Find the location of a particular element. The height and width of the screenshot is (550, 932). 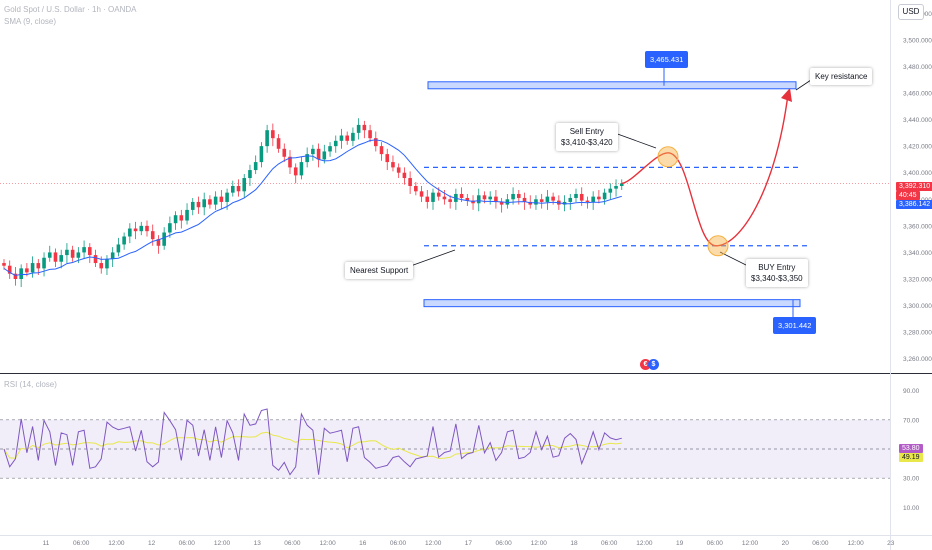

flag-icon: $ is located at coordinates (653, 364).